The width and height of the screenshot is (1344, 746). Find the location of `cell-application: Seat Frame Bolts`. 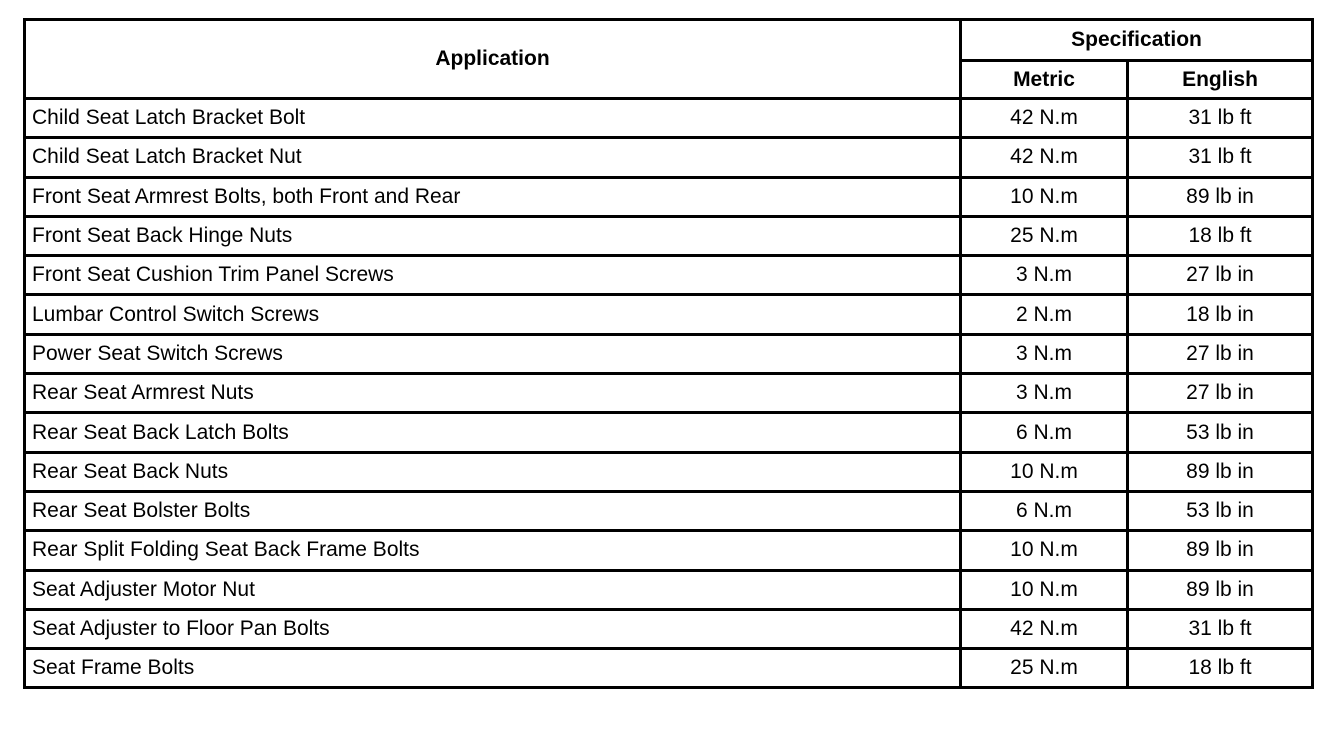

cell-application: Seat Frame Bolts is located at coordinates (492, 668).